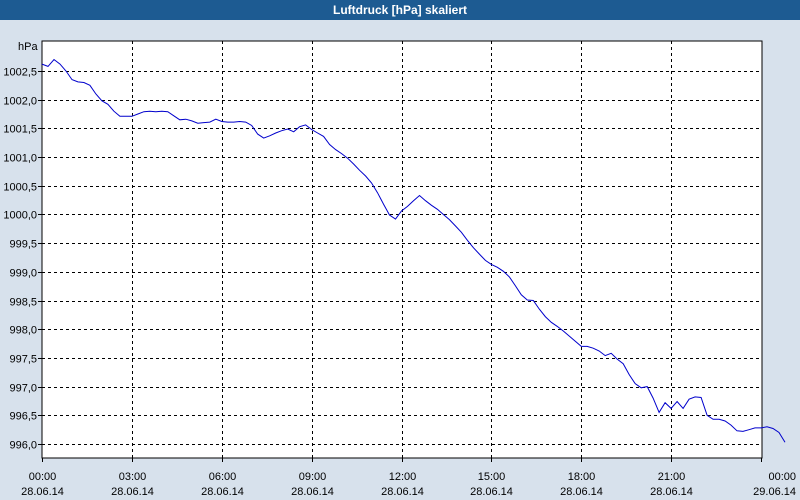  I want to click on y-tick-label: 999,5, so click(23, 245).